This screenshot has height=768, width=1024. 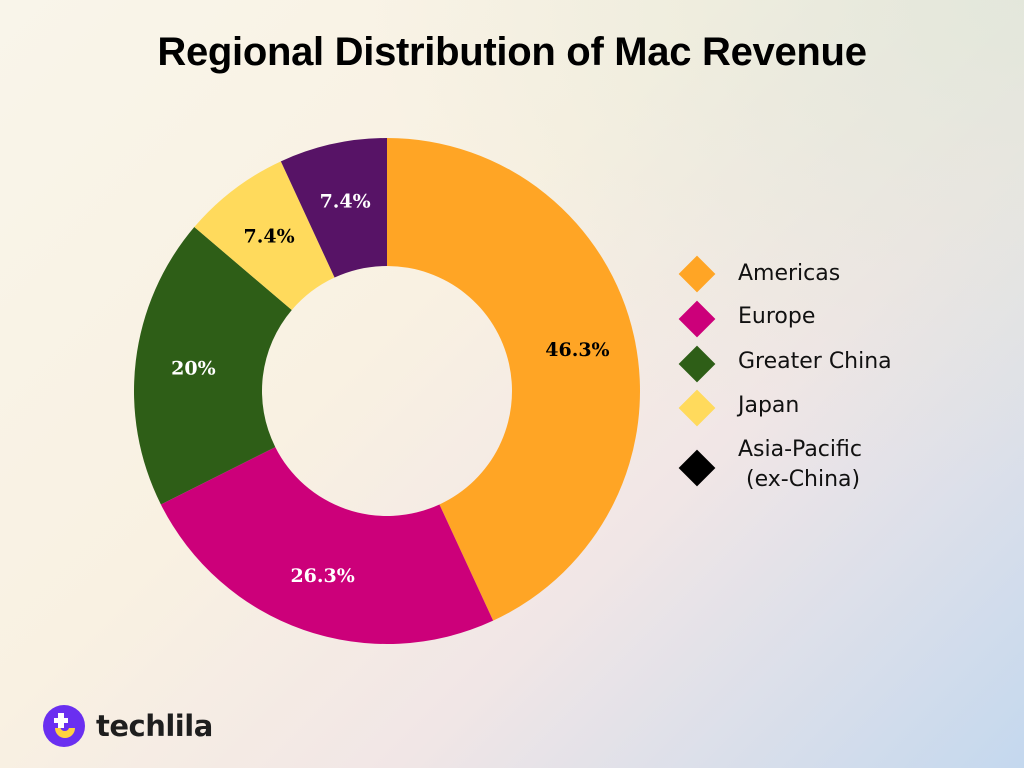 I want to click on donut-slice-greater-china, so click(x=212, y=366).